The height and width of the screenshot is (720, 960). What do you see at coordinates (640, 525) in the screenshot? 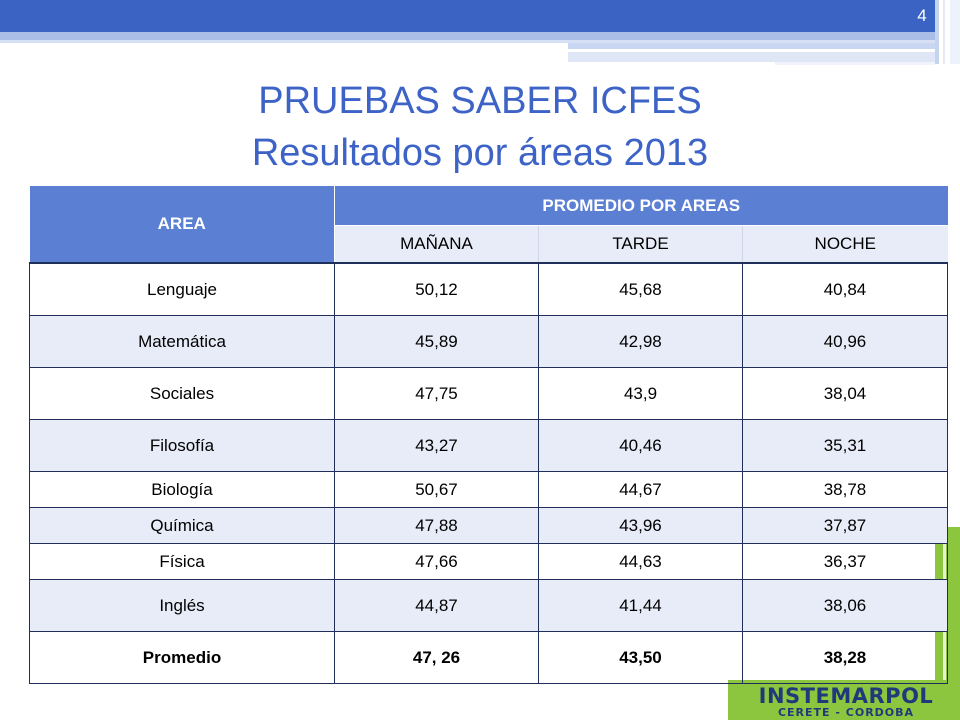
I see `cell-tarde: 43,96` at bounding box center [640, 525].